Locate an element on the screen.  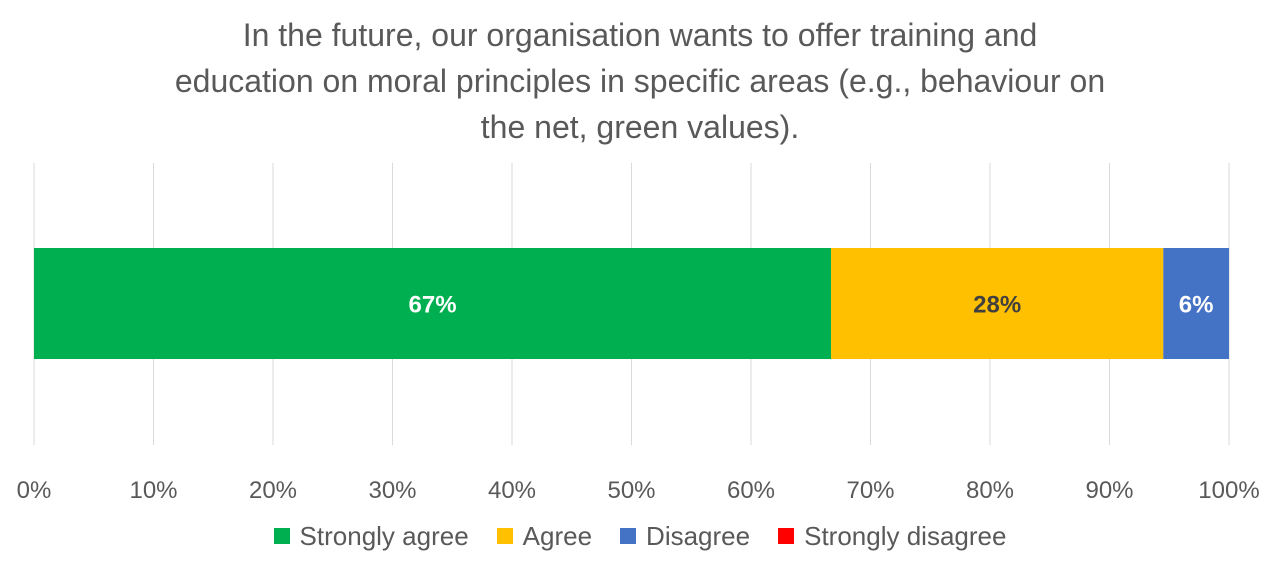
bar-segment-agree is located at coordinates (997, 303).